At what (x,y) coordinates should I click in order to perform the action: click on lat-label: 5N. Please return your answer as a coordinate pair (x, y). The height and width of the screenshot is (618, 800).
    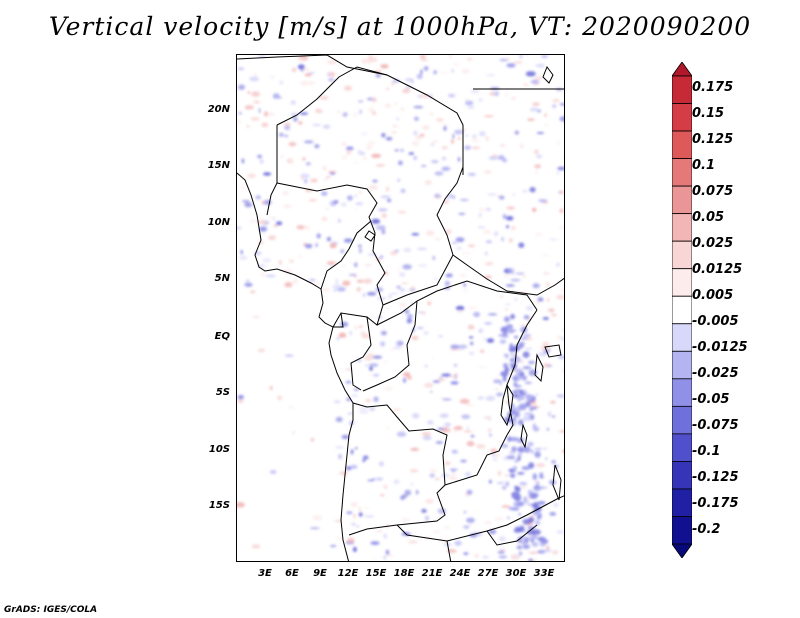
    Looking at the image, I should click on (222, 278).